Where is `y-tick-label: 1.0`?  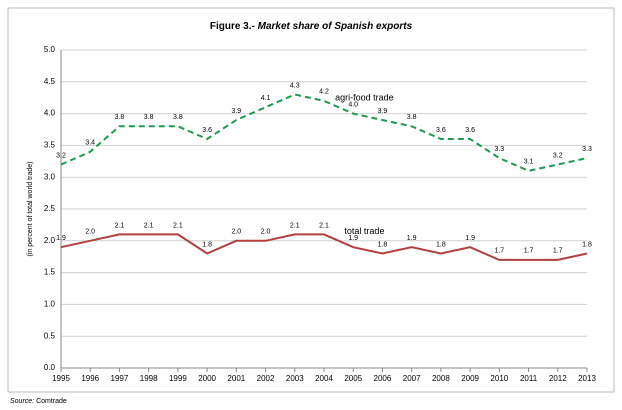
y-tick-label: 1.0 is located at coordinates (50, 304).